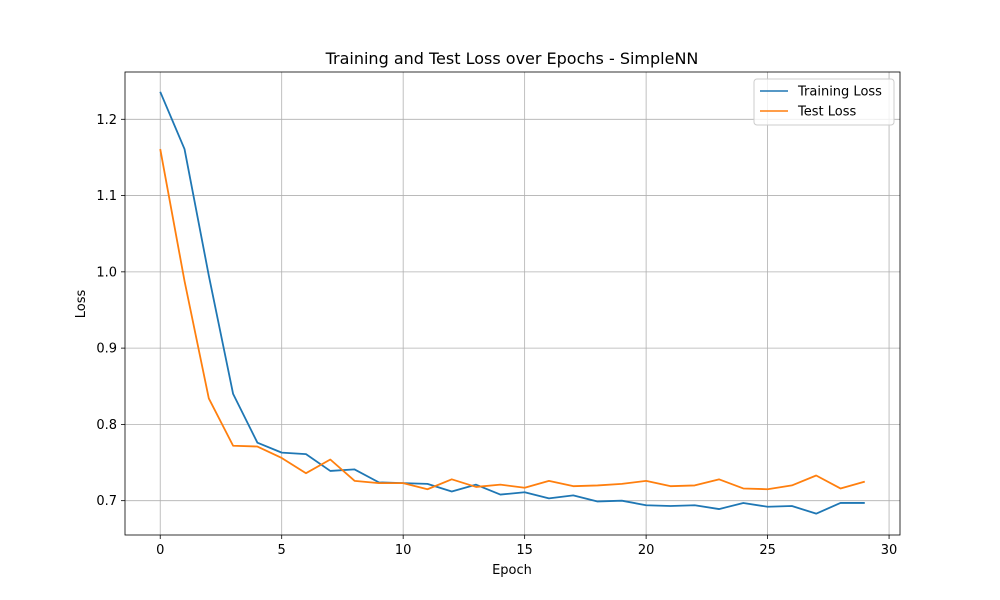 The height and width of the screenshot is (600, 1000). What do you see at coordinates (767, 550) in the screenshot?
I see `x-tick-label: 25` at bounding box center [767, 550].